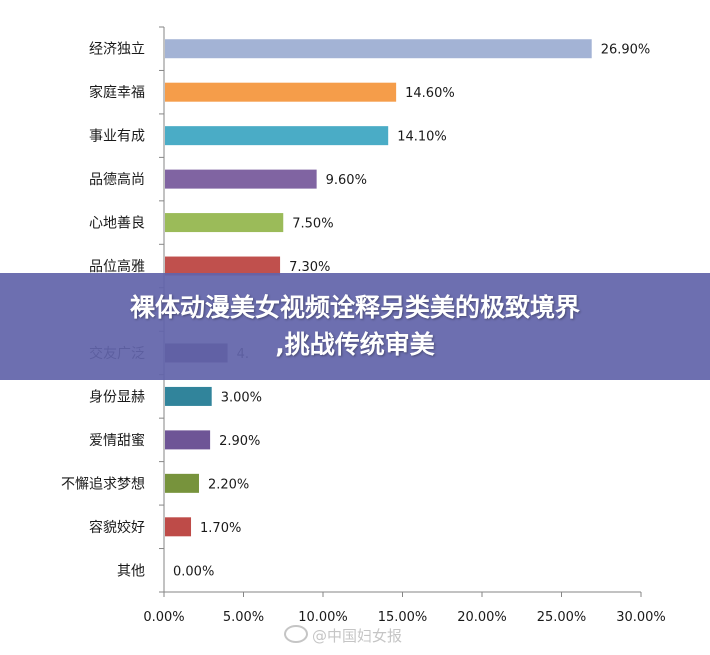 This screenshot has width=710, height=655. Describe the element at coordinates (354, 307) in the screenshot. I see `overlay-title-line-1: 裸体动漫美女视频诠释另类美的极致境界` at that location.